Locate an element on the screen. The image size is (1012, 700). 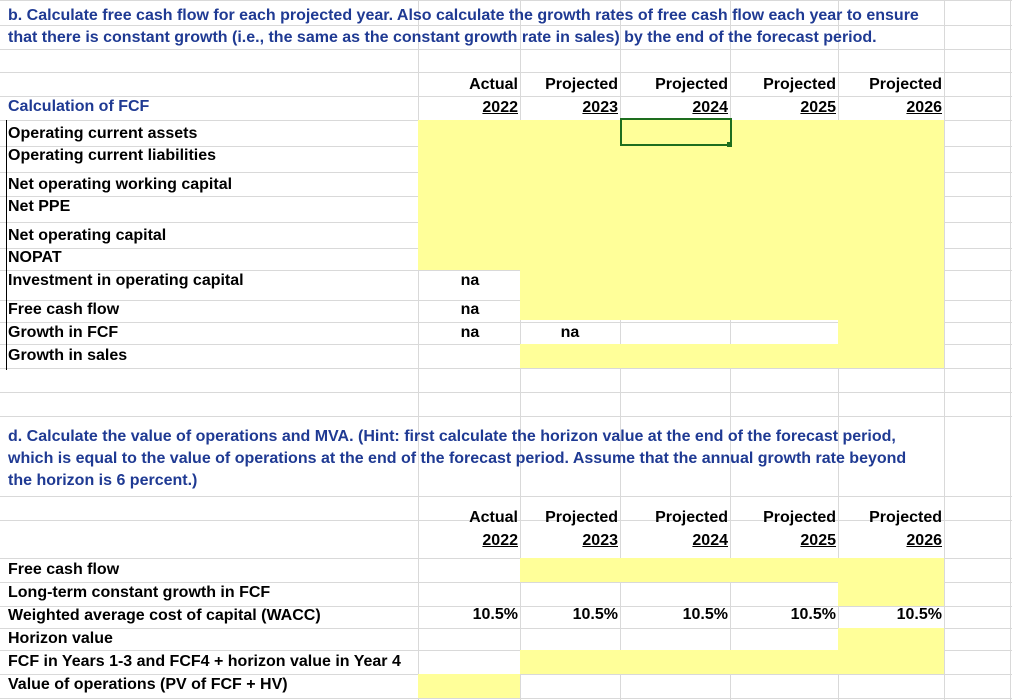
selected-cell is located at coordinates (676, 132).